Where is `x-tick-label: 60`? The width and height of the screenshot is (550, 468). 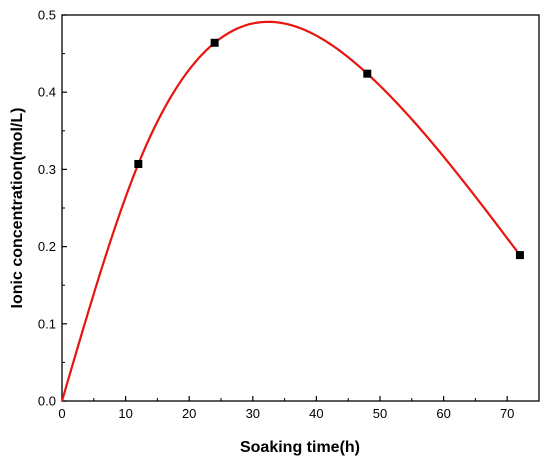 x-tick-label: 60 is located at coordinates (443, 413).